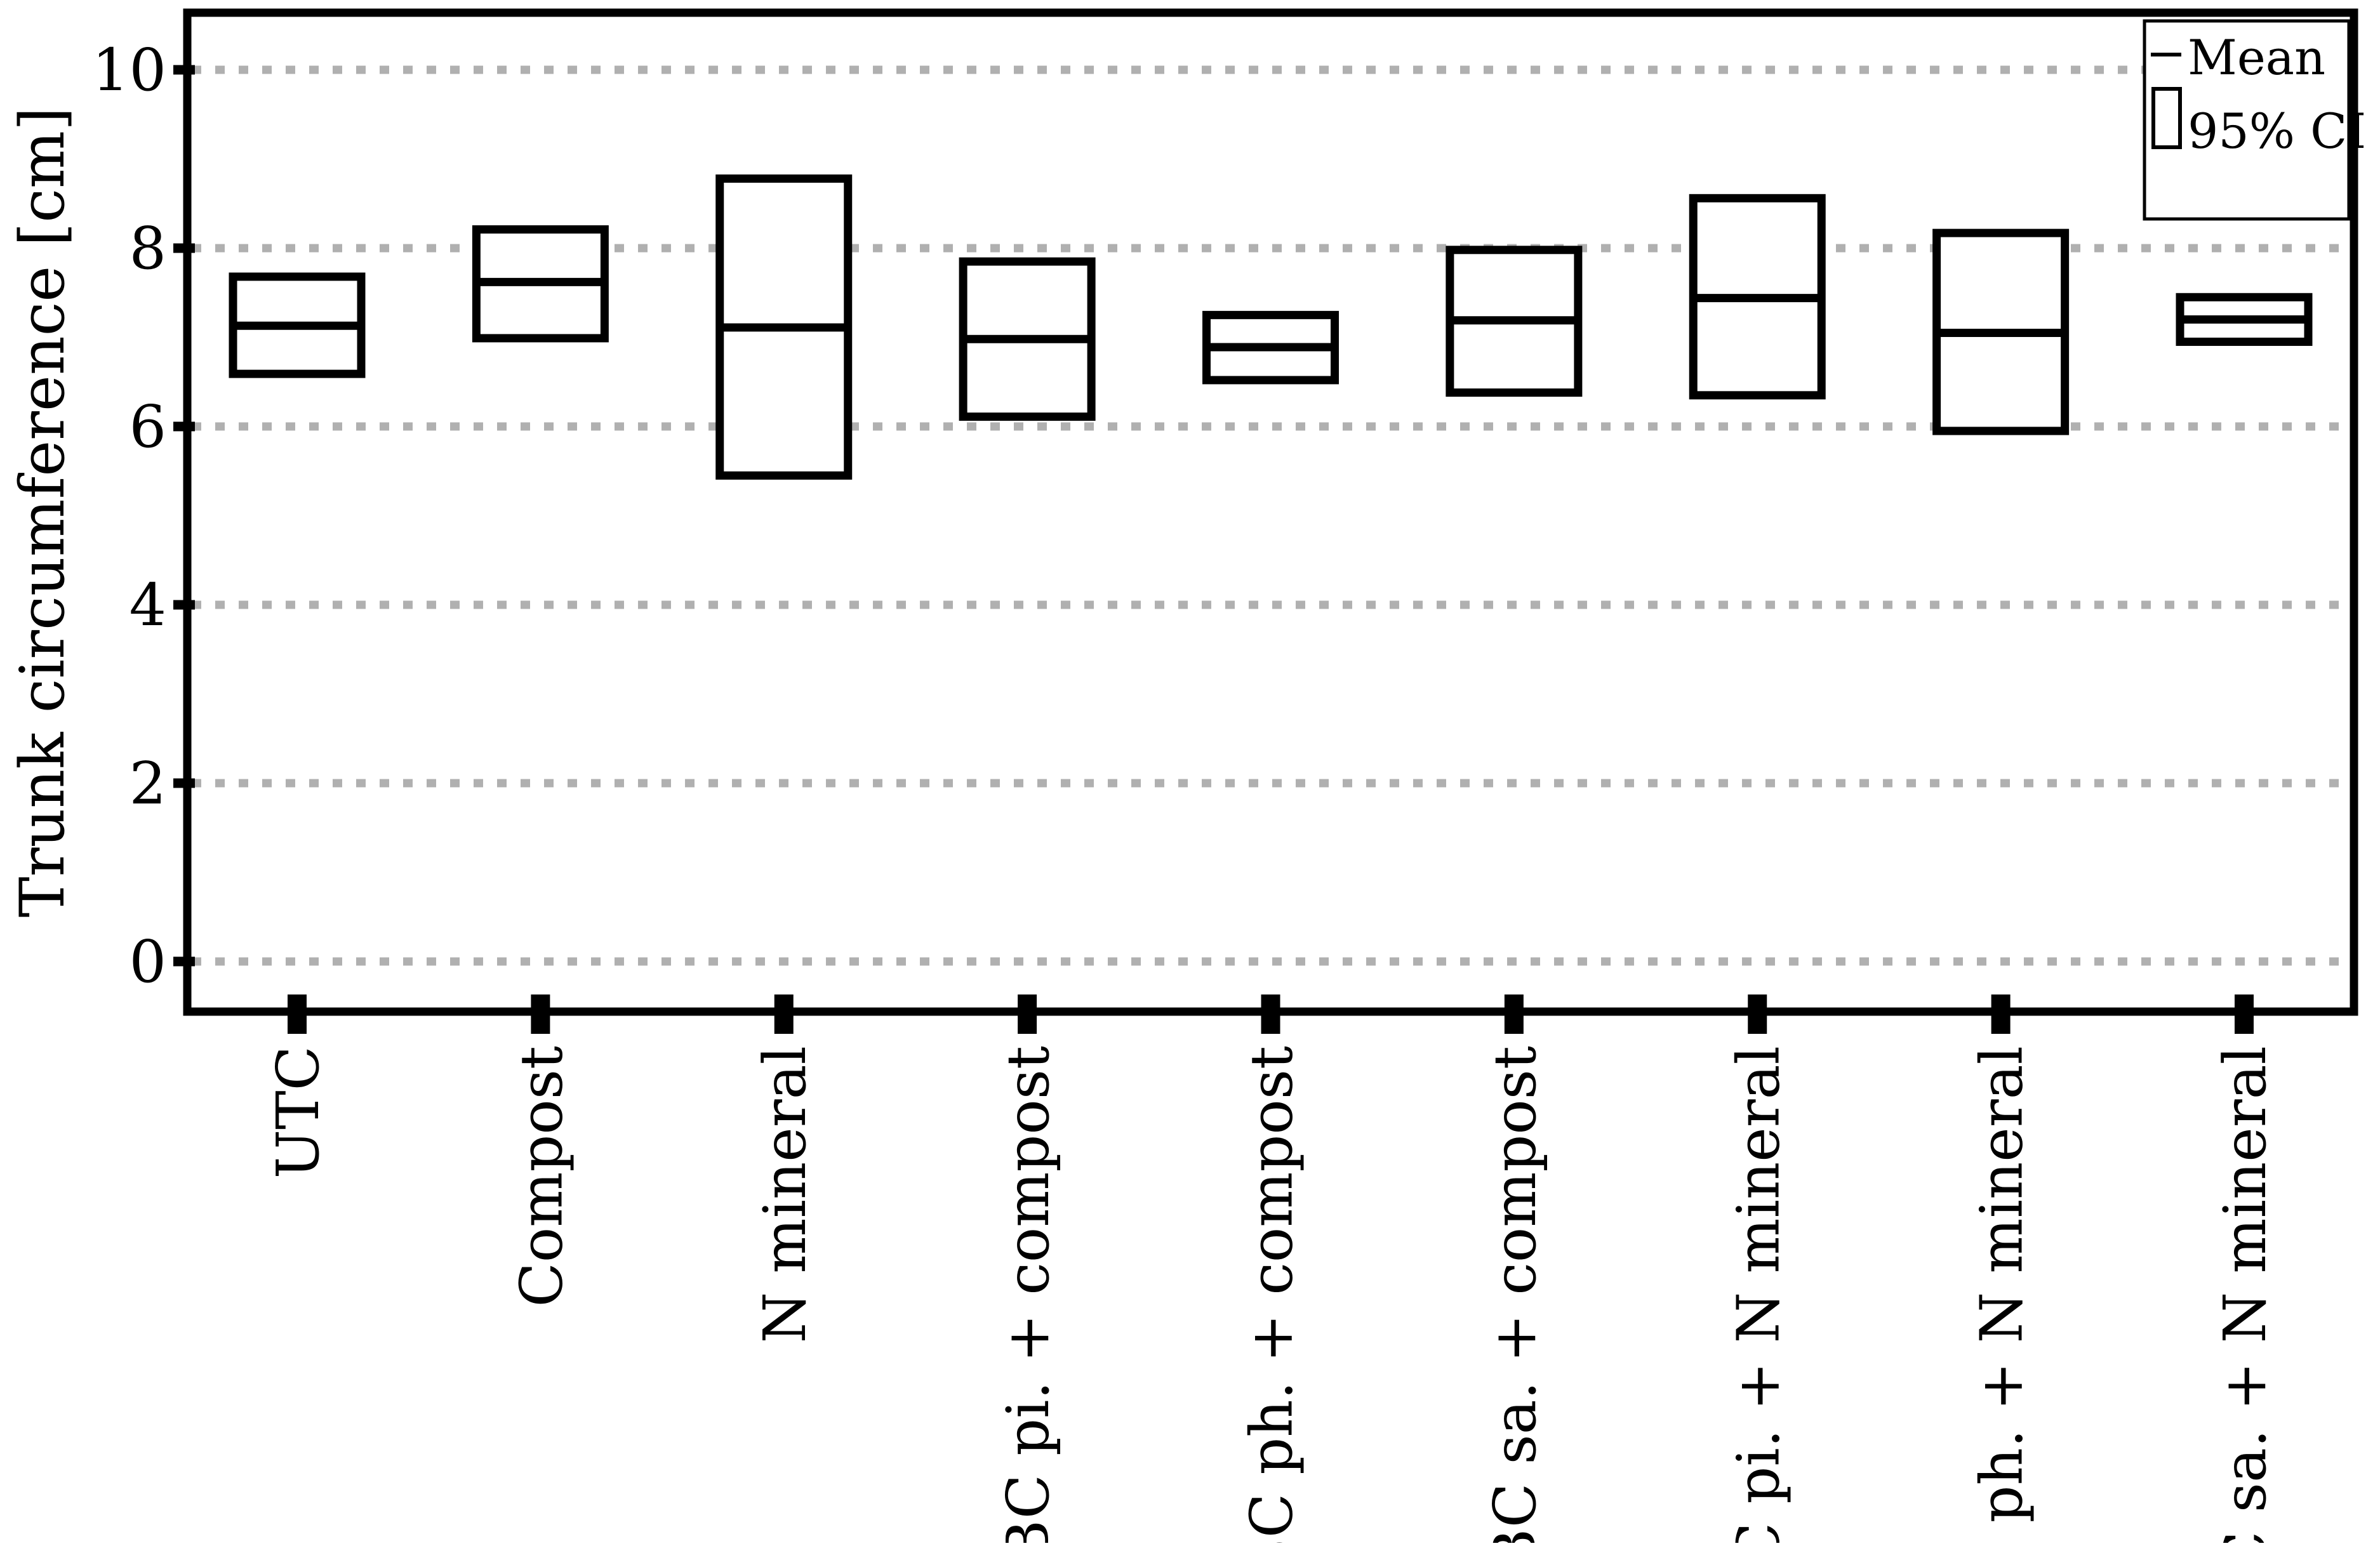  I want to click on legend-mean-label: Mean, so click(2256, 57).